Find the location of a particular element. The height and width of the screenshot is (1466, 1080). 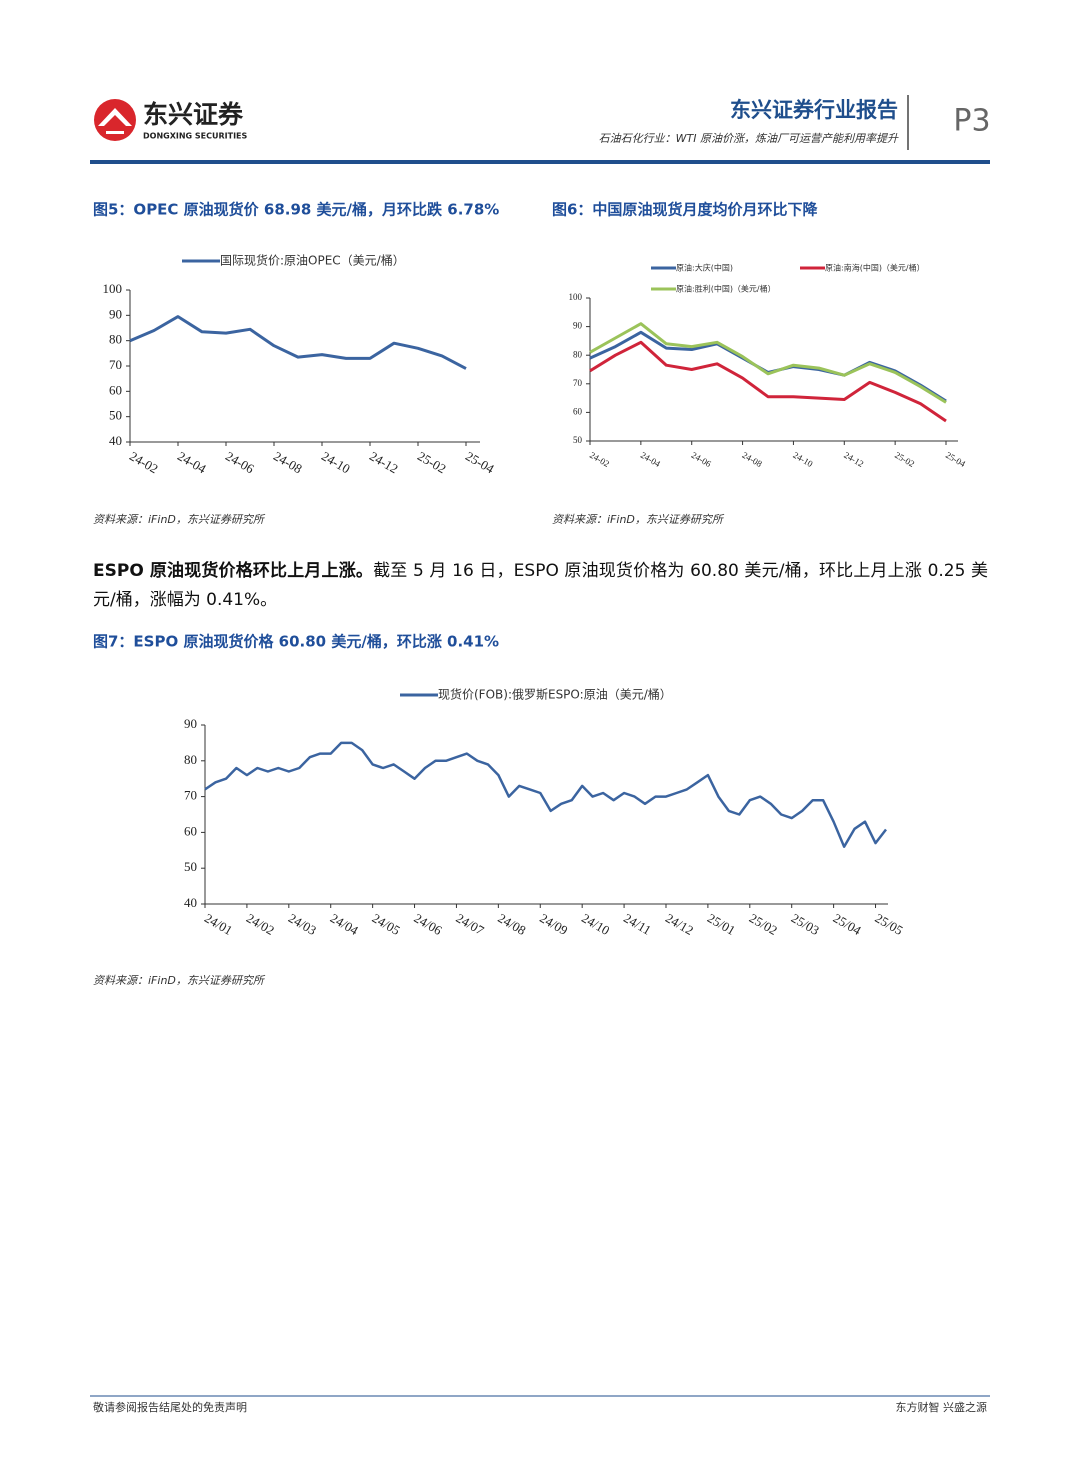

x-tick-label: 25/03 is located at coordinates (805, 924).